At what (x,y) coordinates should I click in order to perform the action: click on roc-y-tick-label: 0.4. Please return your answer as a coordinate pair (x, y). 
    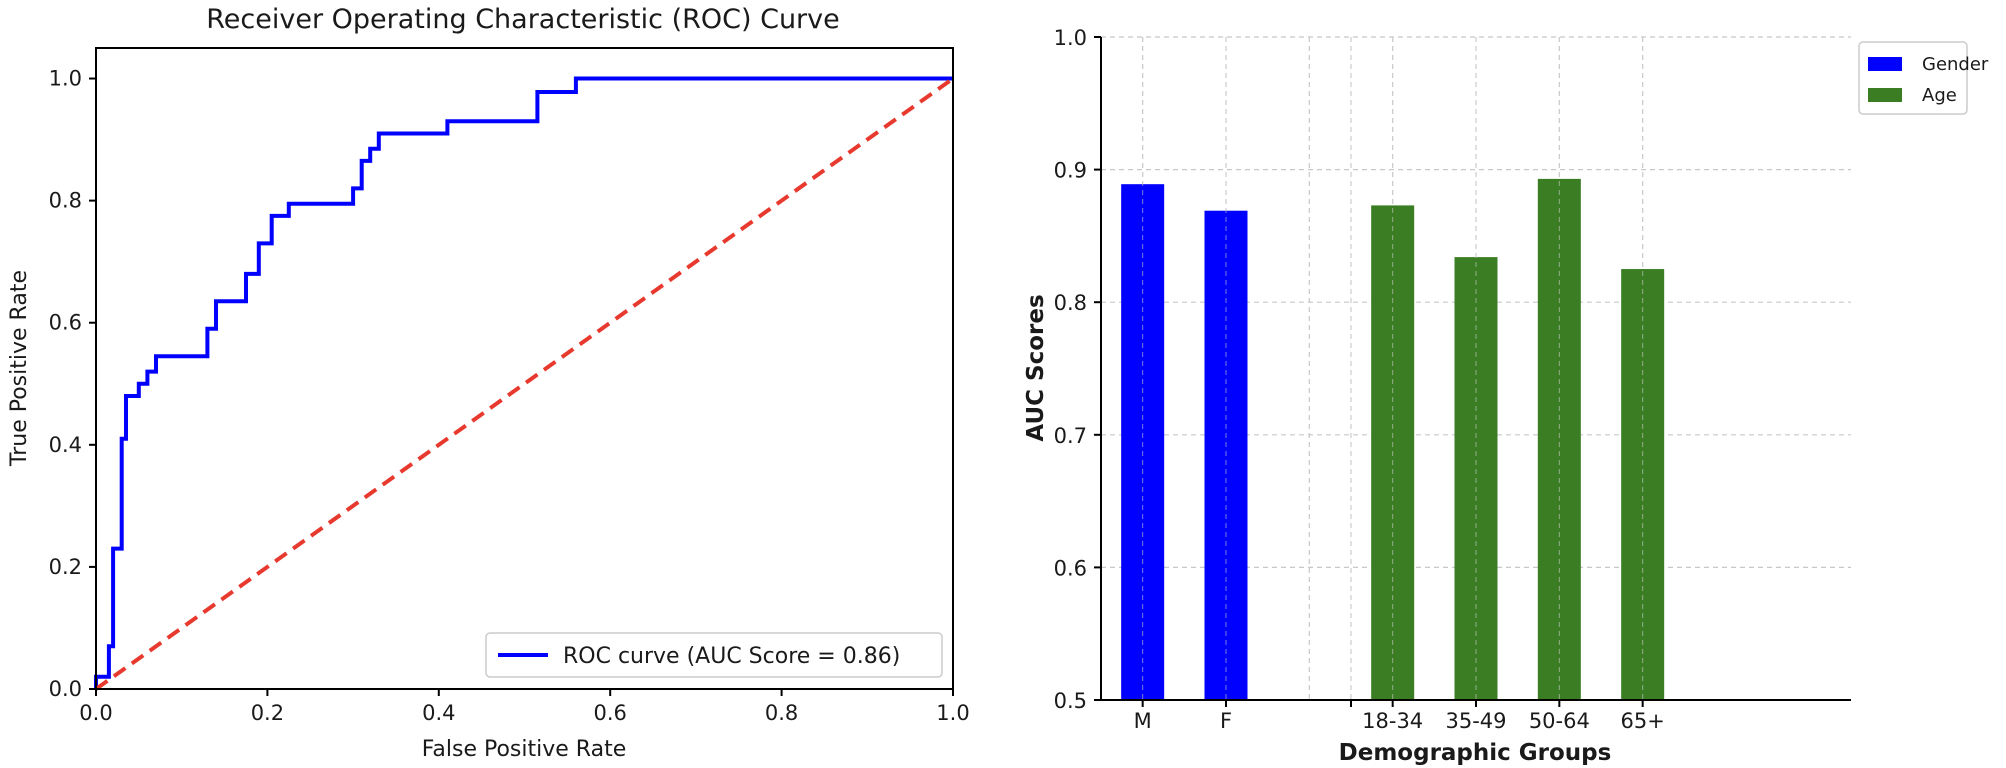
    Looking at the image, I should click on (65, 445).